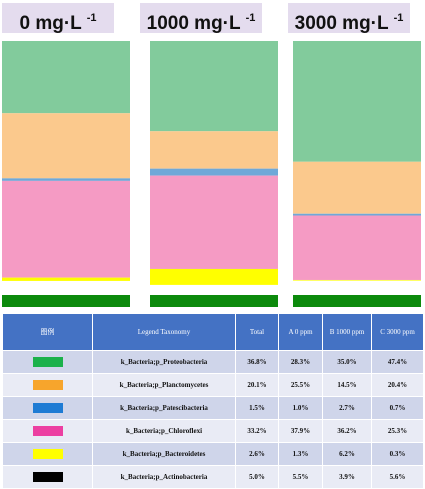 This screenshot has width=425, height=489. Describe the element at coordinates (397, 454) in the screenshot. I see `c-cell: 0.3%` at that location.